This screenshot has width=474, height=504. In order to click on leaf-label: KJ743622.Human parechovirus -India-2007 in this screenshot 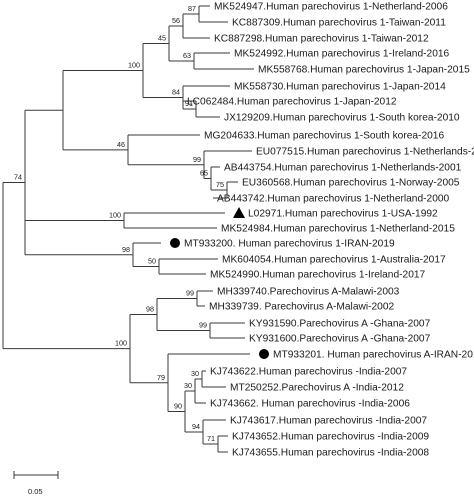, I will do `click(308, 372)`.